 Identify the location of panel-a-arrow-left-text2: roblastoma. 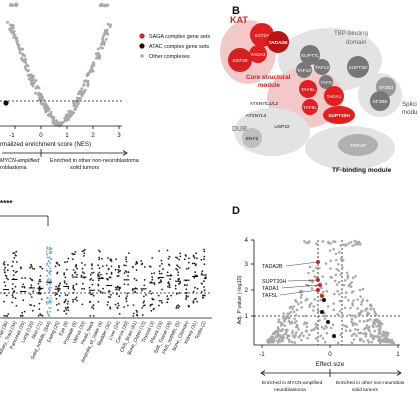
(13, 168).